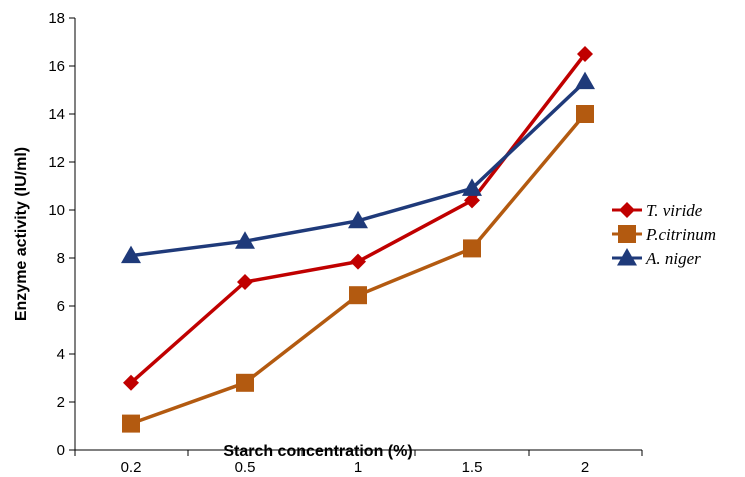 This screenshot has height=477, width=745. Describe the element at coordinates (61, 258) in the screenshot. I see `y-tick-label: 8` at that location.